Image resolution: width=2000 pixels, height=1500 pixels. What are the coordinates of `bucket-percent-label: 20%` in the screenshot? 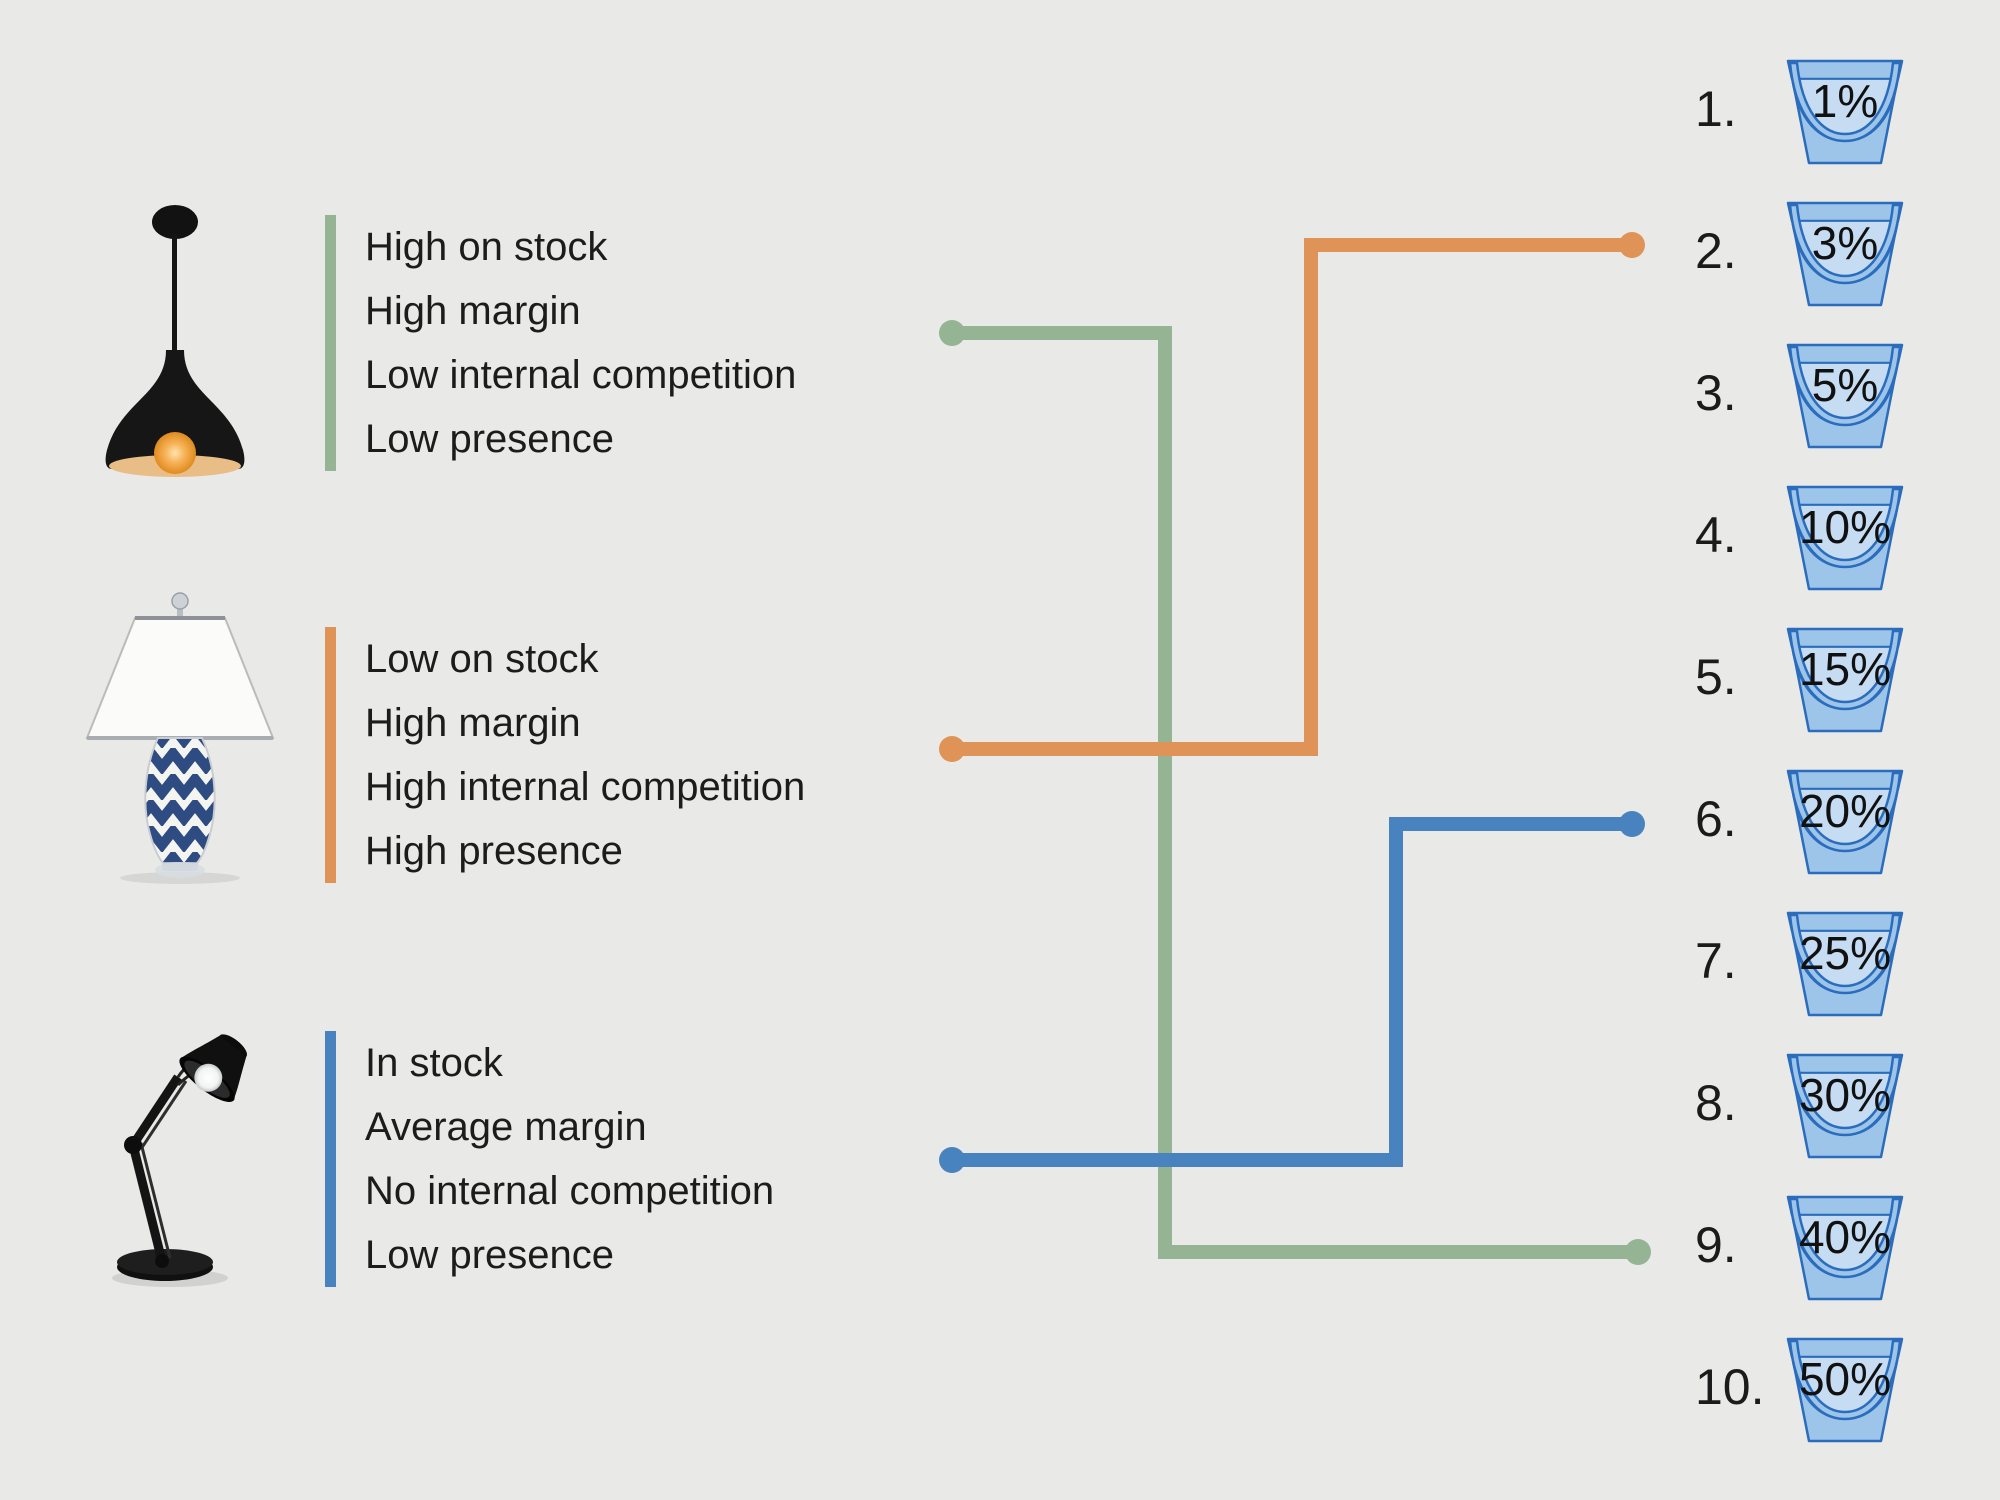 It's located at (1845, 811).